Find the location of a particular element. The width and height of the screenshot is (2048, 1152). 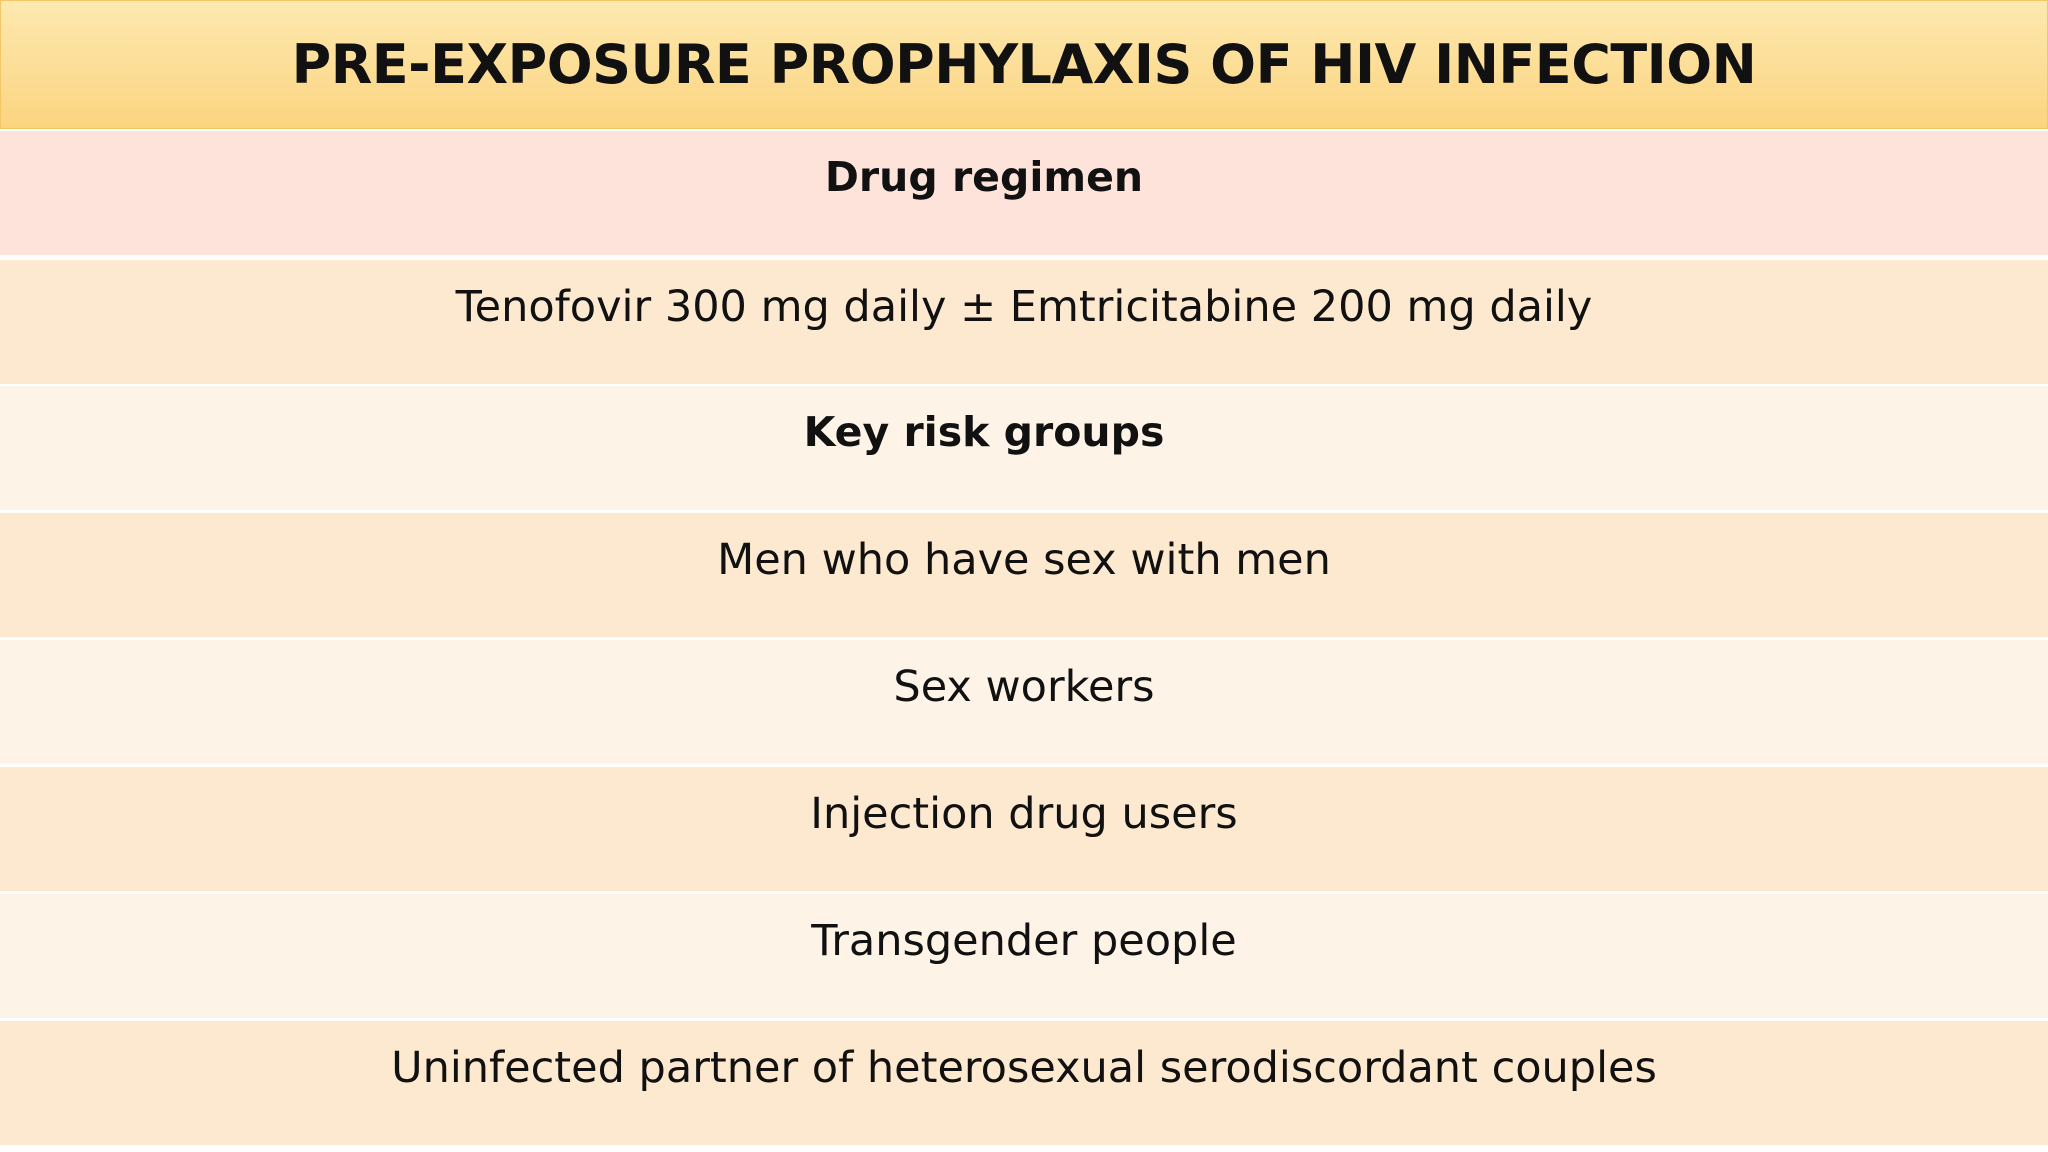

row: Sex workers is located at coordinates (1024, 702).